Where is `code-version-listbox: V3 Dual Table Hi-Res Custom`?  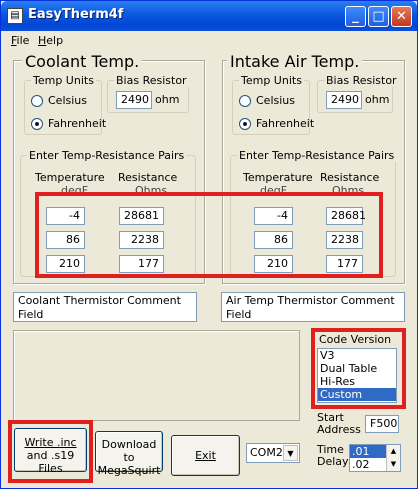
code-version-listbox: V3 Dual Table Hi-Res Custom is located at coordinates (357, 375).